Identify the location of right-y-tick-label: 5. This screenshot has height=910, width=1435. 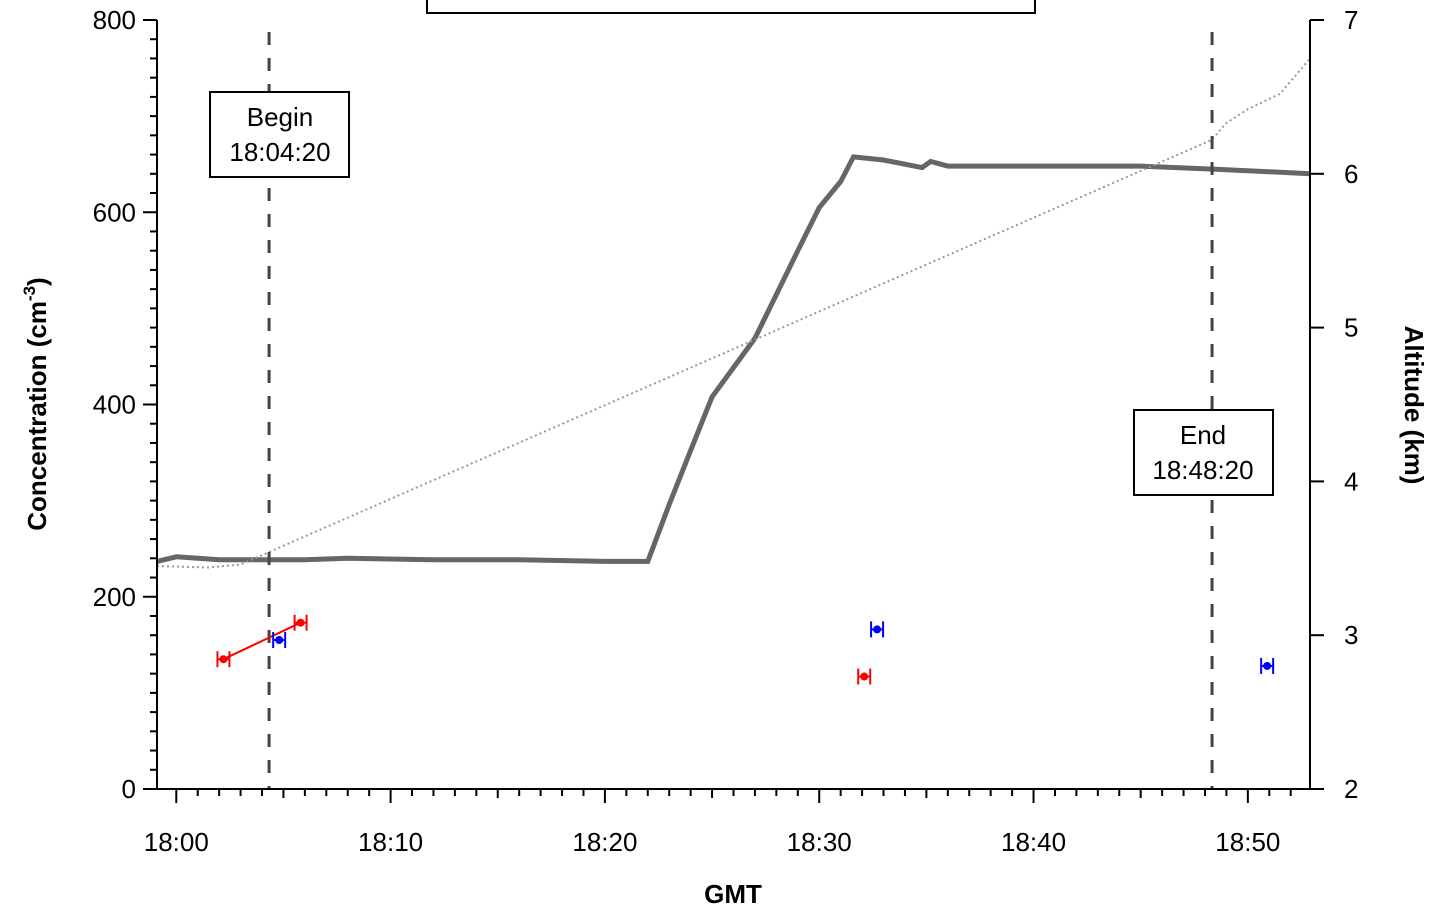
(1351, 328).